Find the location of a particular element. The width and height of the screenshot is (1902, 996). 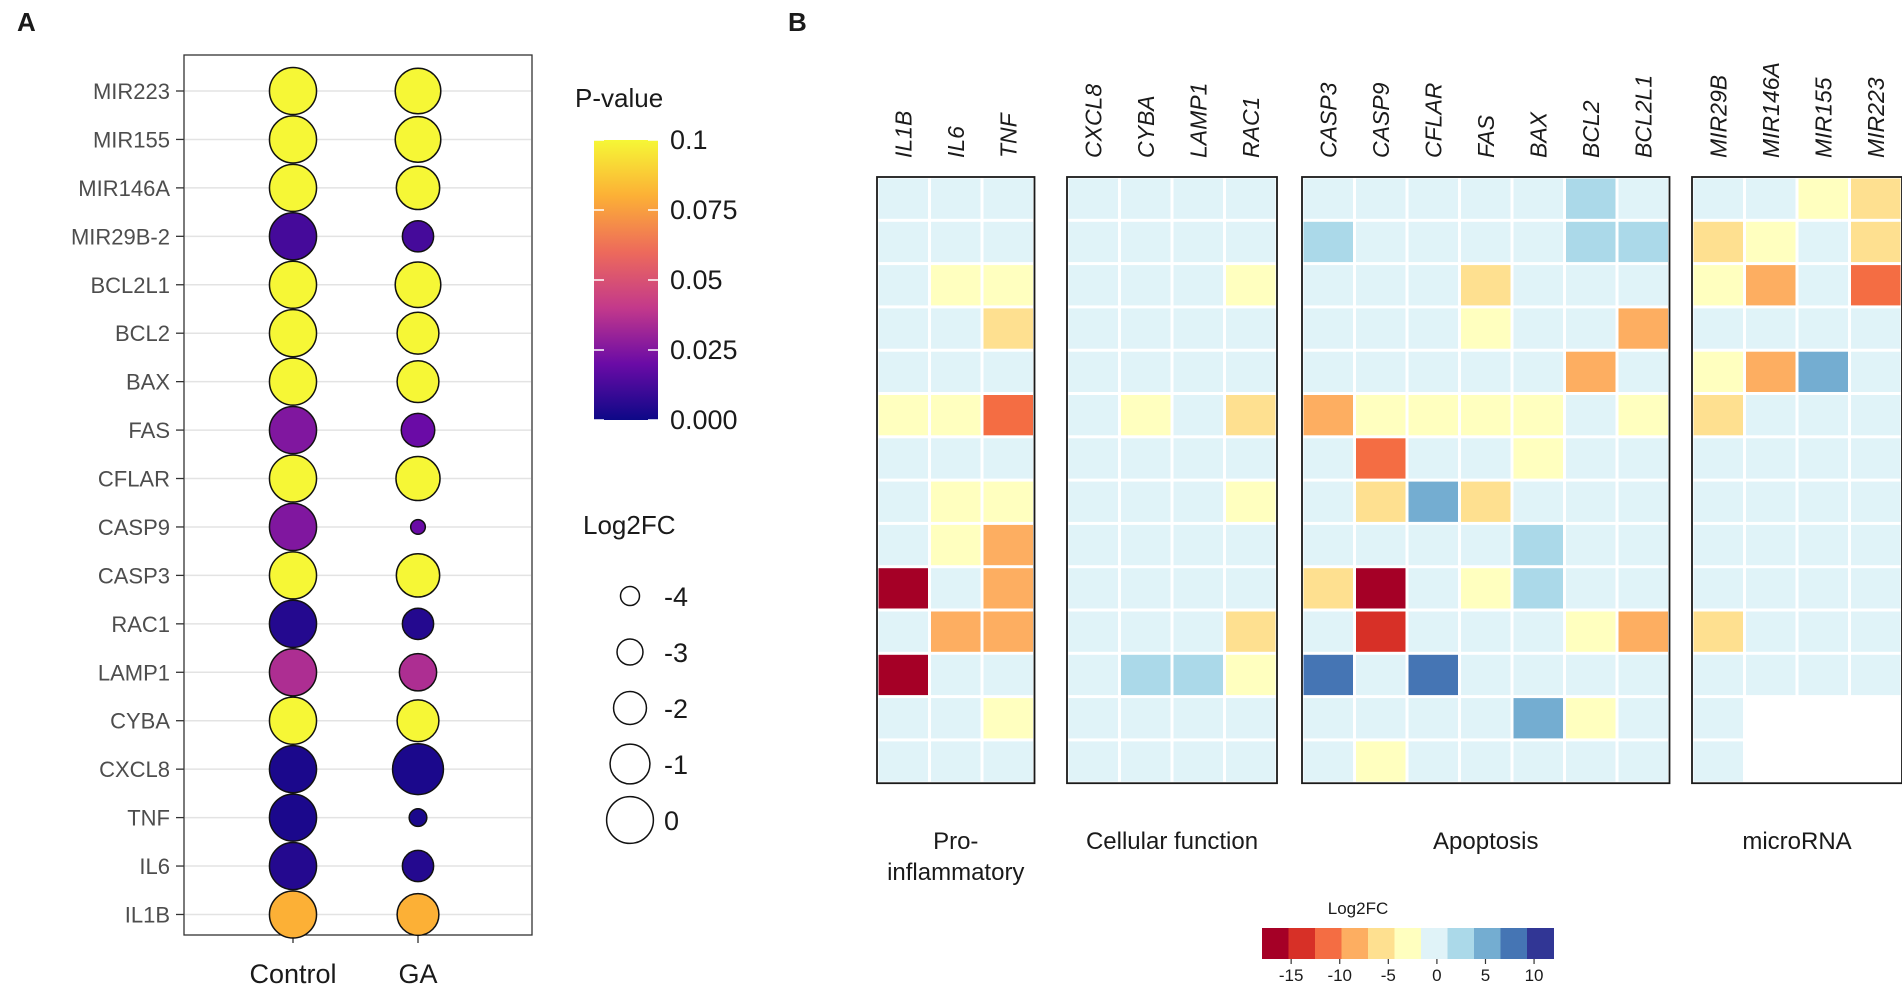

heatmap-gene-label: LAMP1 is located at coordinates (1198, 120).